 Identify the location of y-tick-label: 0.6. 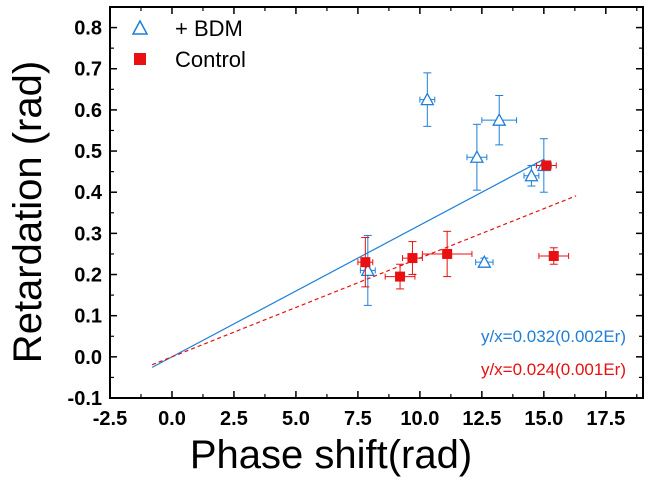
(88, 111).